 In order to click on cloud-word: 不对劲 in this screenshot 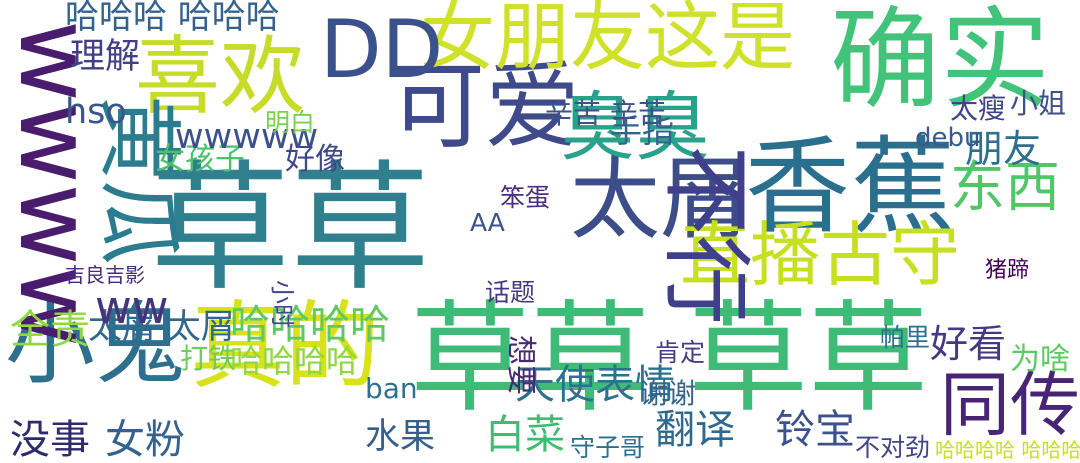, I will do `click(893, 447)`.